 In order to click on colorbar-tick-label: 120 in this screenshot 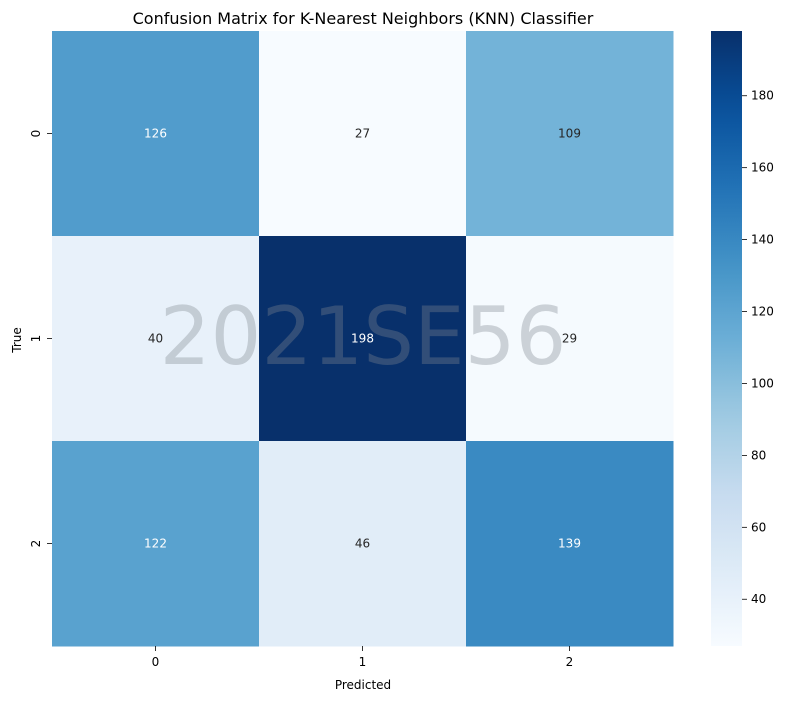, I will do `click(762, 312)`.